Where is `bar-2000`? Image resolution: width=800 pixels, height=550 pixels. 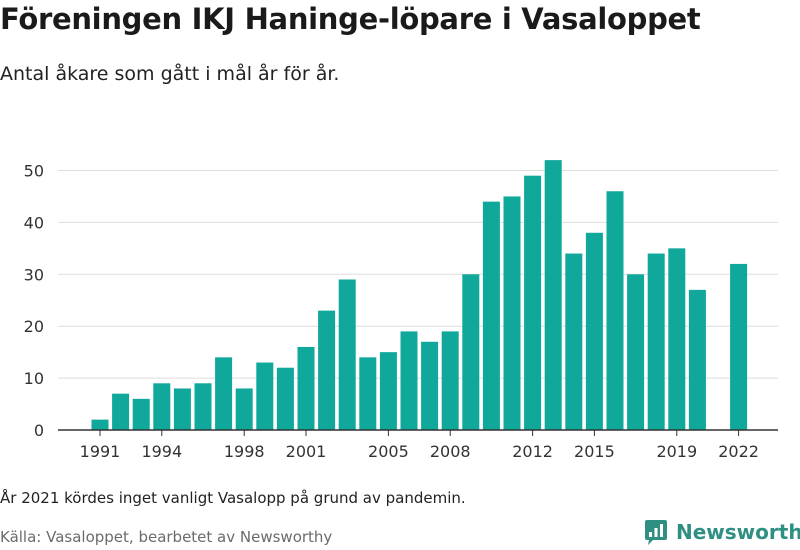 bar-2000 is located at coordinates (285, 398).